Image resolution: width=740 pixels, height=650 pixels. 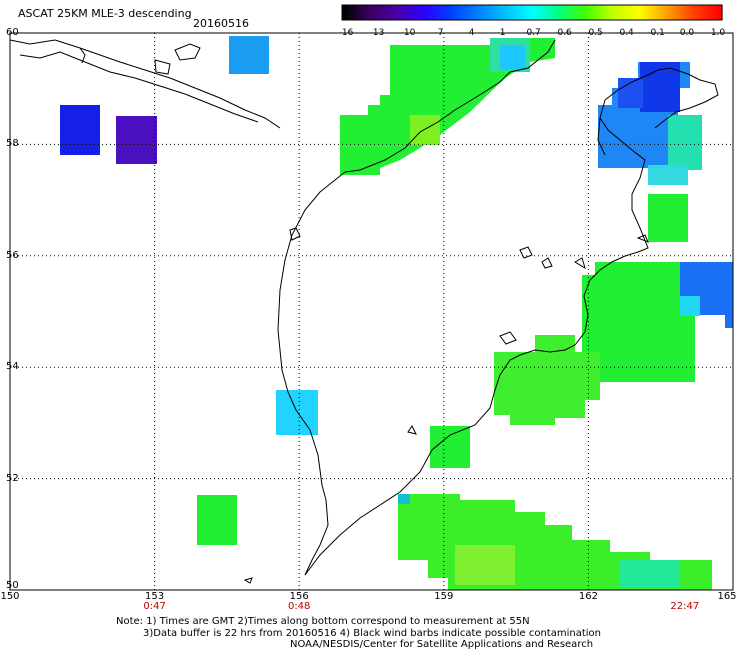 I want to click on colorbar-label: 0.0, so click(x=687, y=33).